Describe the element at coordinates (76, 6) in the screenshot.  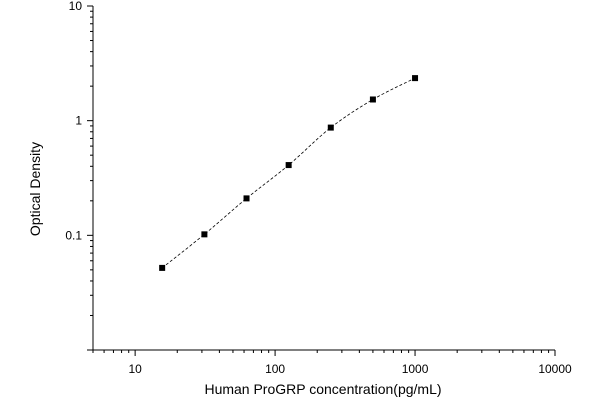
I see `y-tick-label: 10` at that location.